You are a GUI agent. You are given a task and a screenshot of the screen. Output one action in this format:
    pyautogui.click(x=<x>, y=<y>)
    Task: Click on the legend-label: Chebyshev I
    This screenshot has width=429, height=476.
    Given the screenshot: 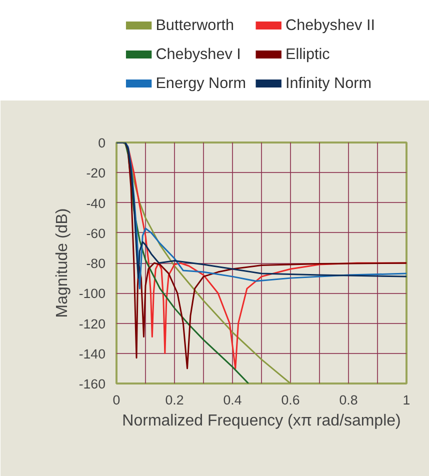 What is the action you would take?
    pyautogui.click(x=198, y=54)
    